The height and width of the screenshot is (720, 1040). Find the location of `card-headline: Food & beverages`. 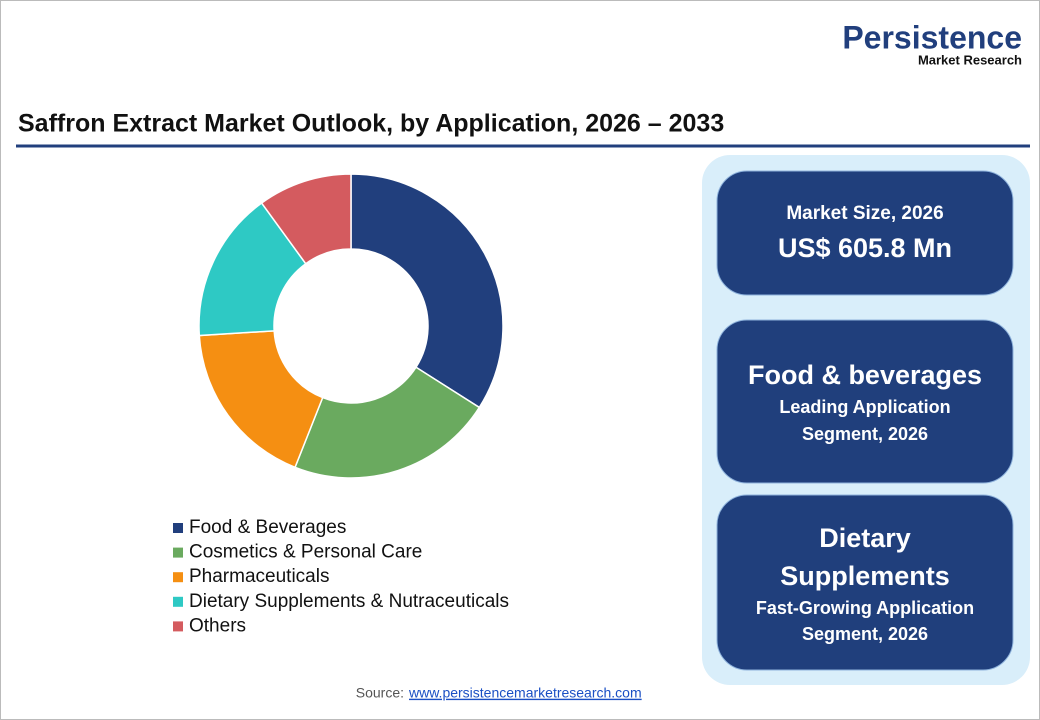

card-headline: Food & beverages is located at coordinates (865, 375).